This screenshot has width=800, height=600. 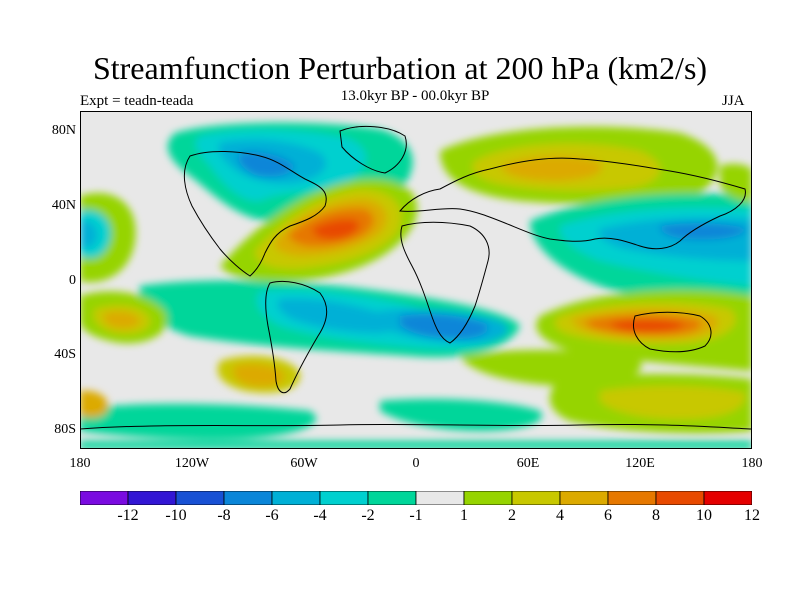 I want to click on colorbar, so click(x=416, y=498).